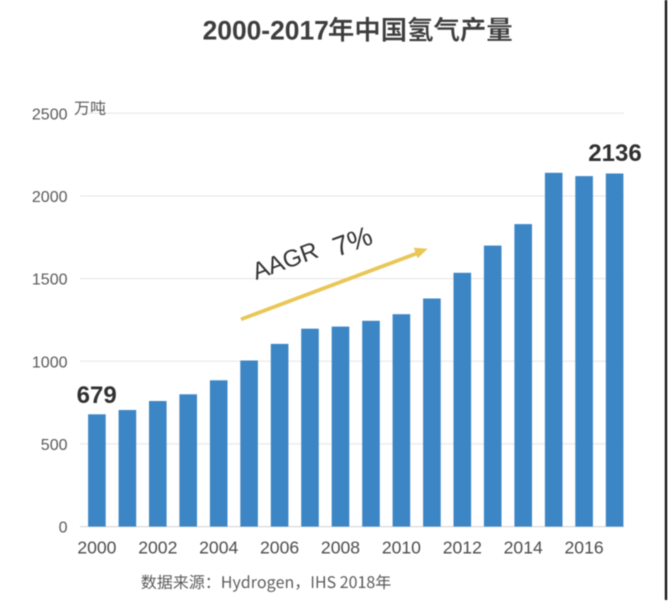 The image size is (668, 605). Describe the element at coordinates (340, 547) in the screenshot. I see `svg-text: 2008` at that location.